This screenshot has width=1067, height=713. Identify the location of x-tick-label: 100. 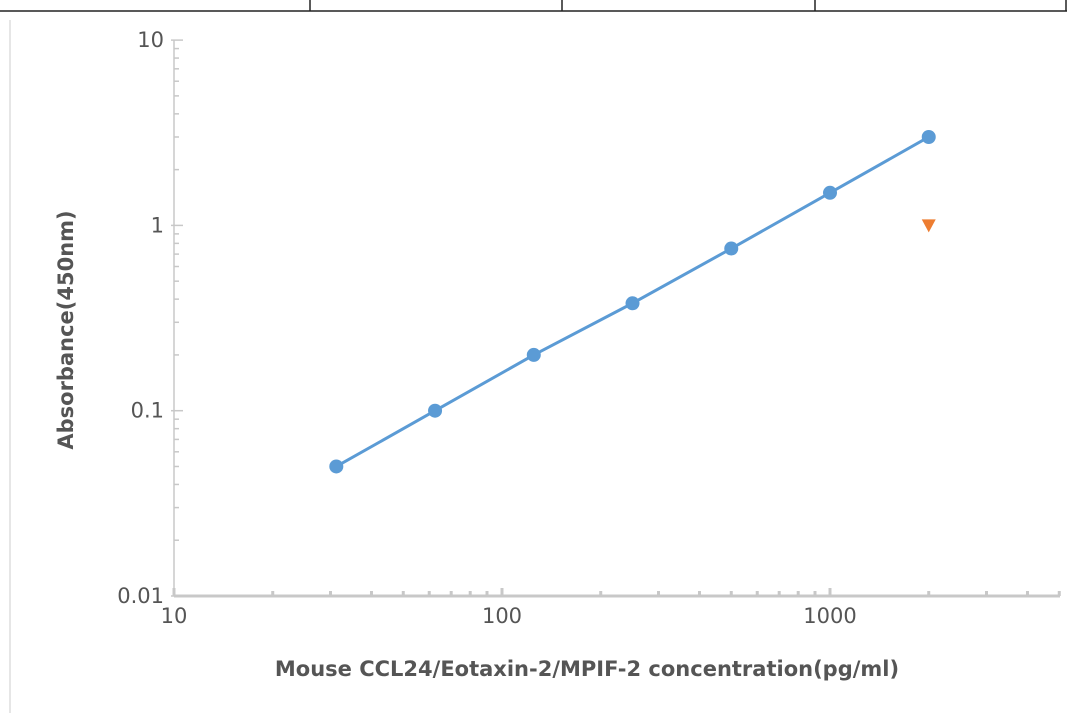
(502, 616).